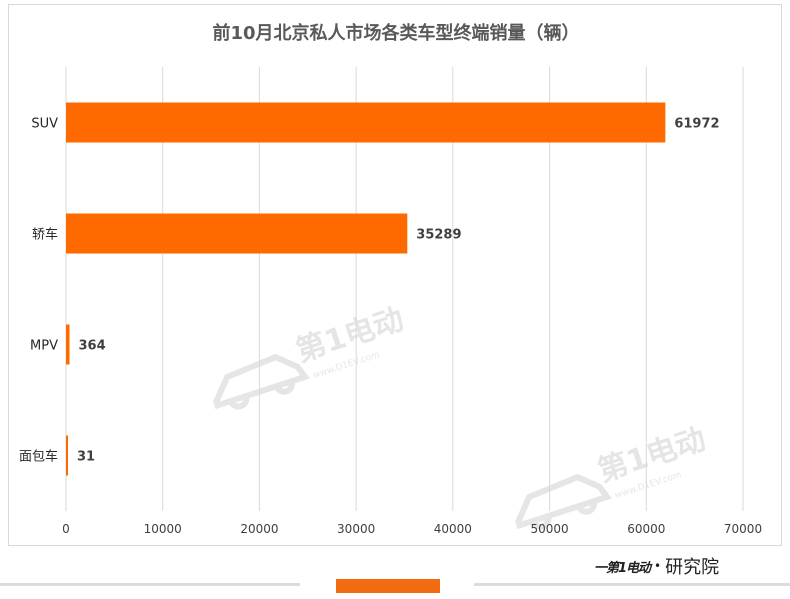  Describe the element at coordinates (692, 567) in the screenshot. I see `brand-name: 研究院` at that location.